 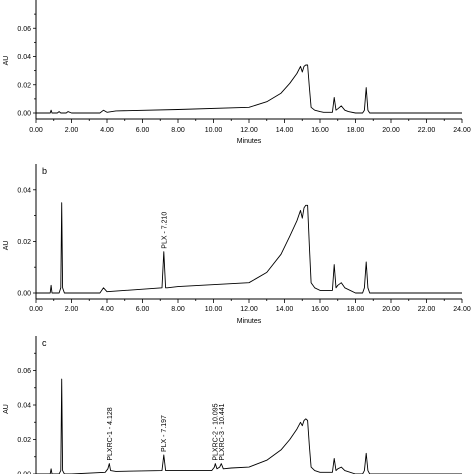 What do you see at coordinates (44, 343) in the screenshot?
I see `panel-letter: c` at bounding box center [44, 343].